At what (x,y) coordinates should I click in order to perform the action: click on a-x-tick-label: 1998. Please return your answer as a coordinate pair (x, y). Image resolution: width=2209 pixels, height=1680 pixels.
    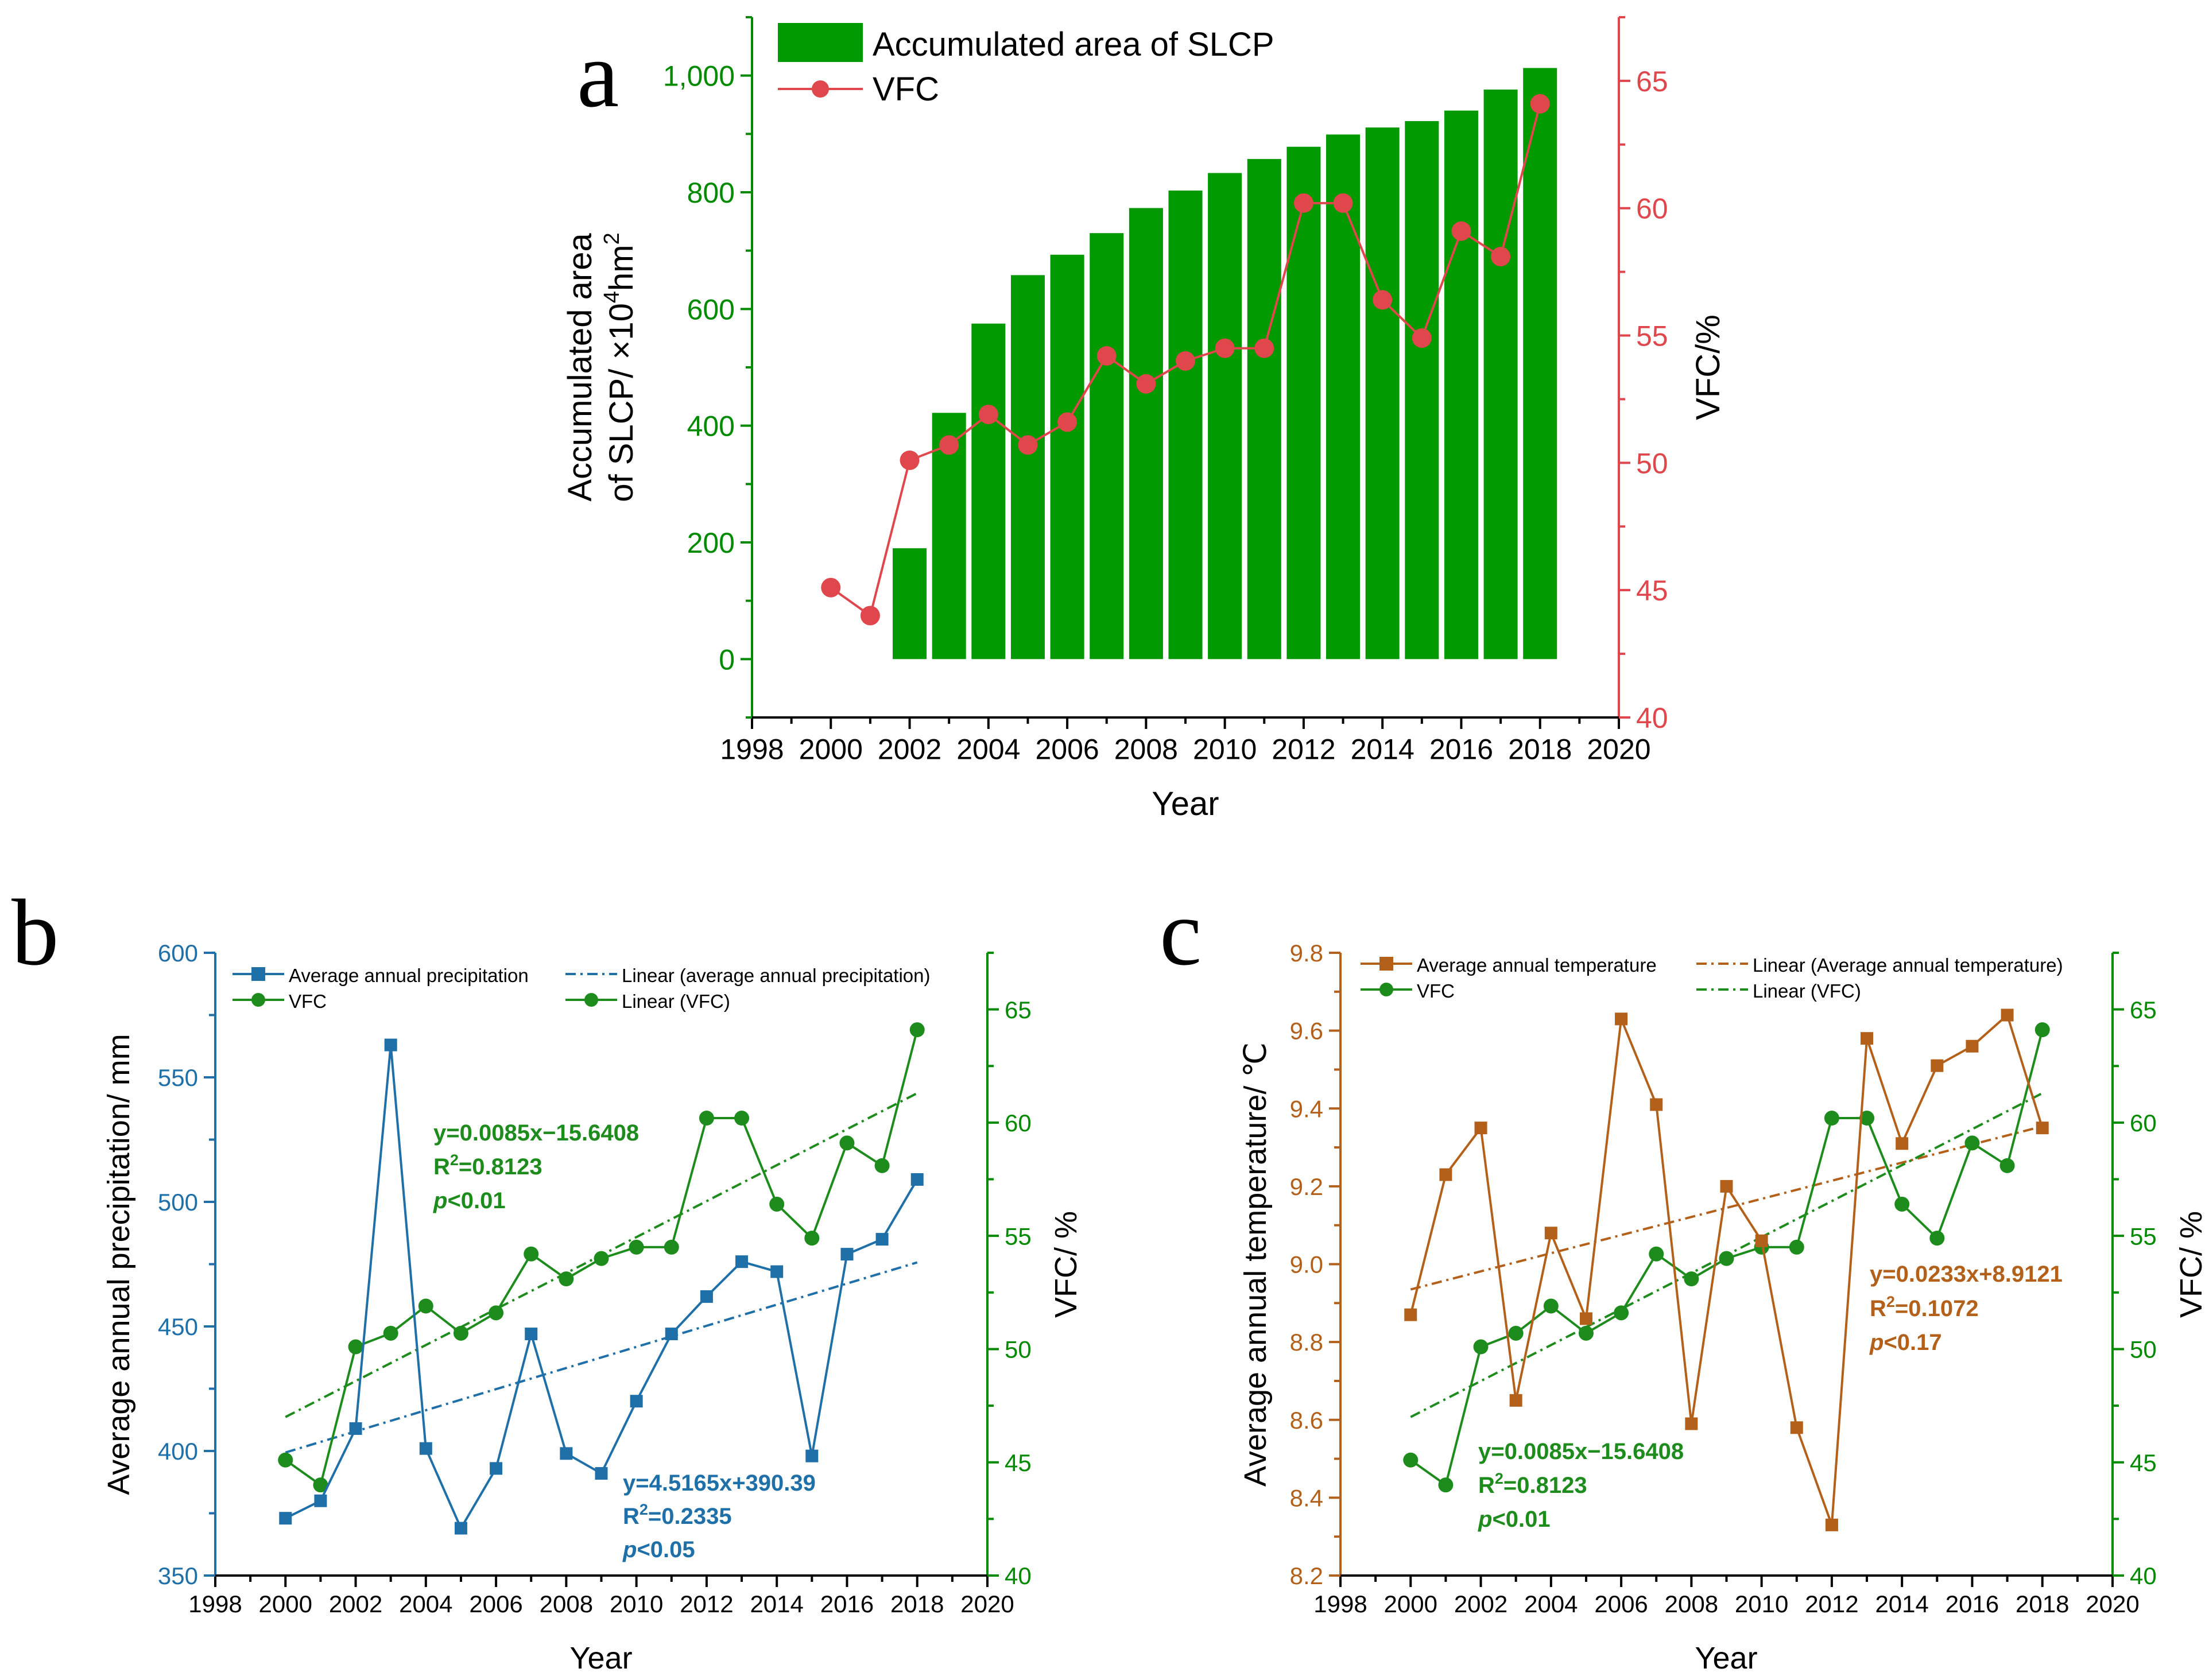
    Looking at the image, I should click on (752, 750).